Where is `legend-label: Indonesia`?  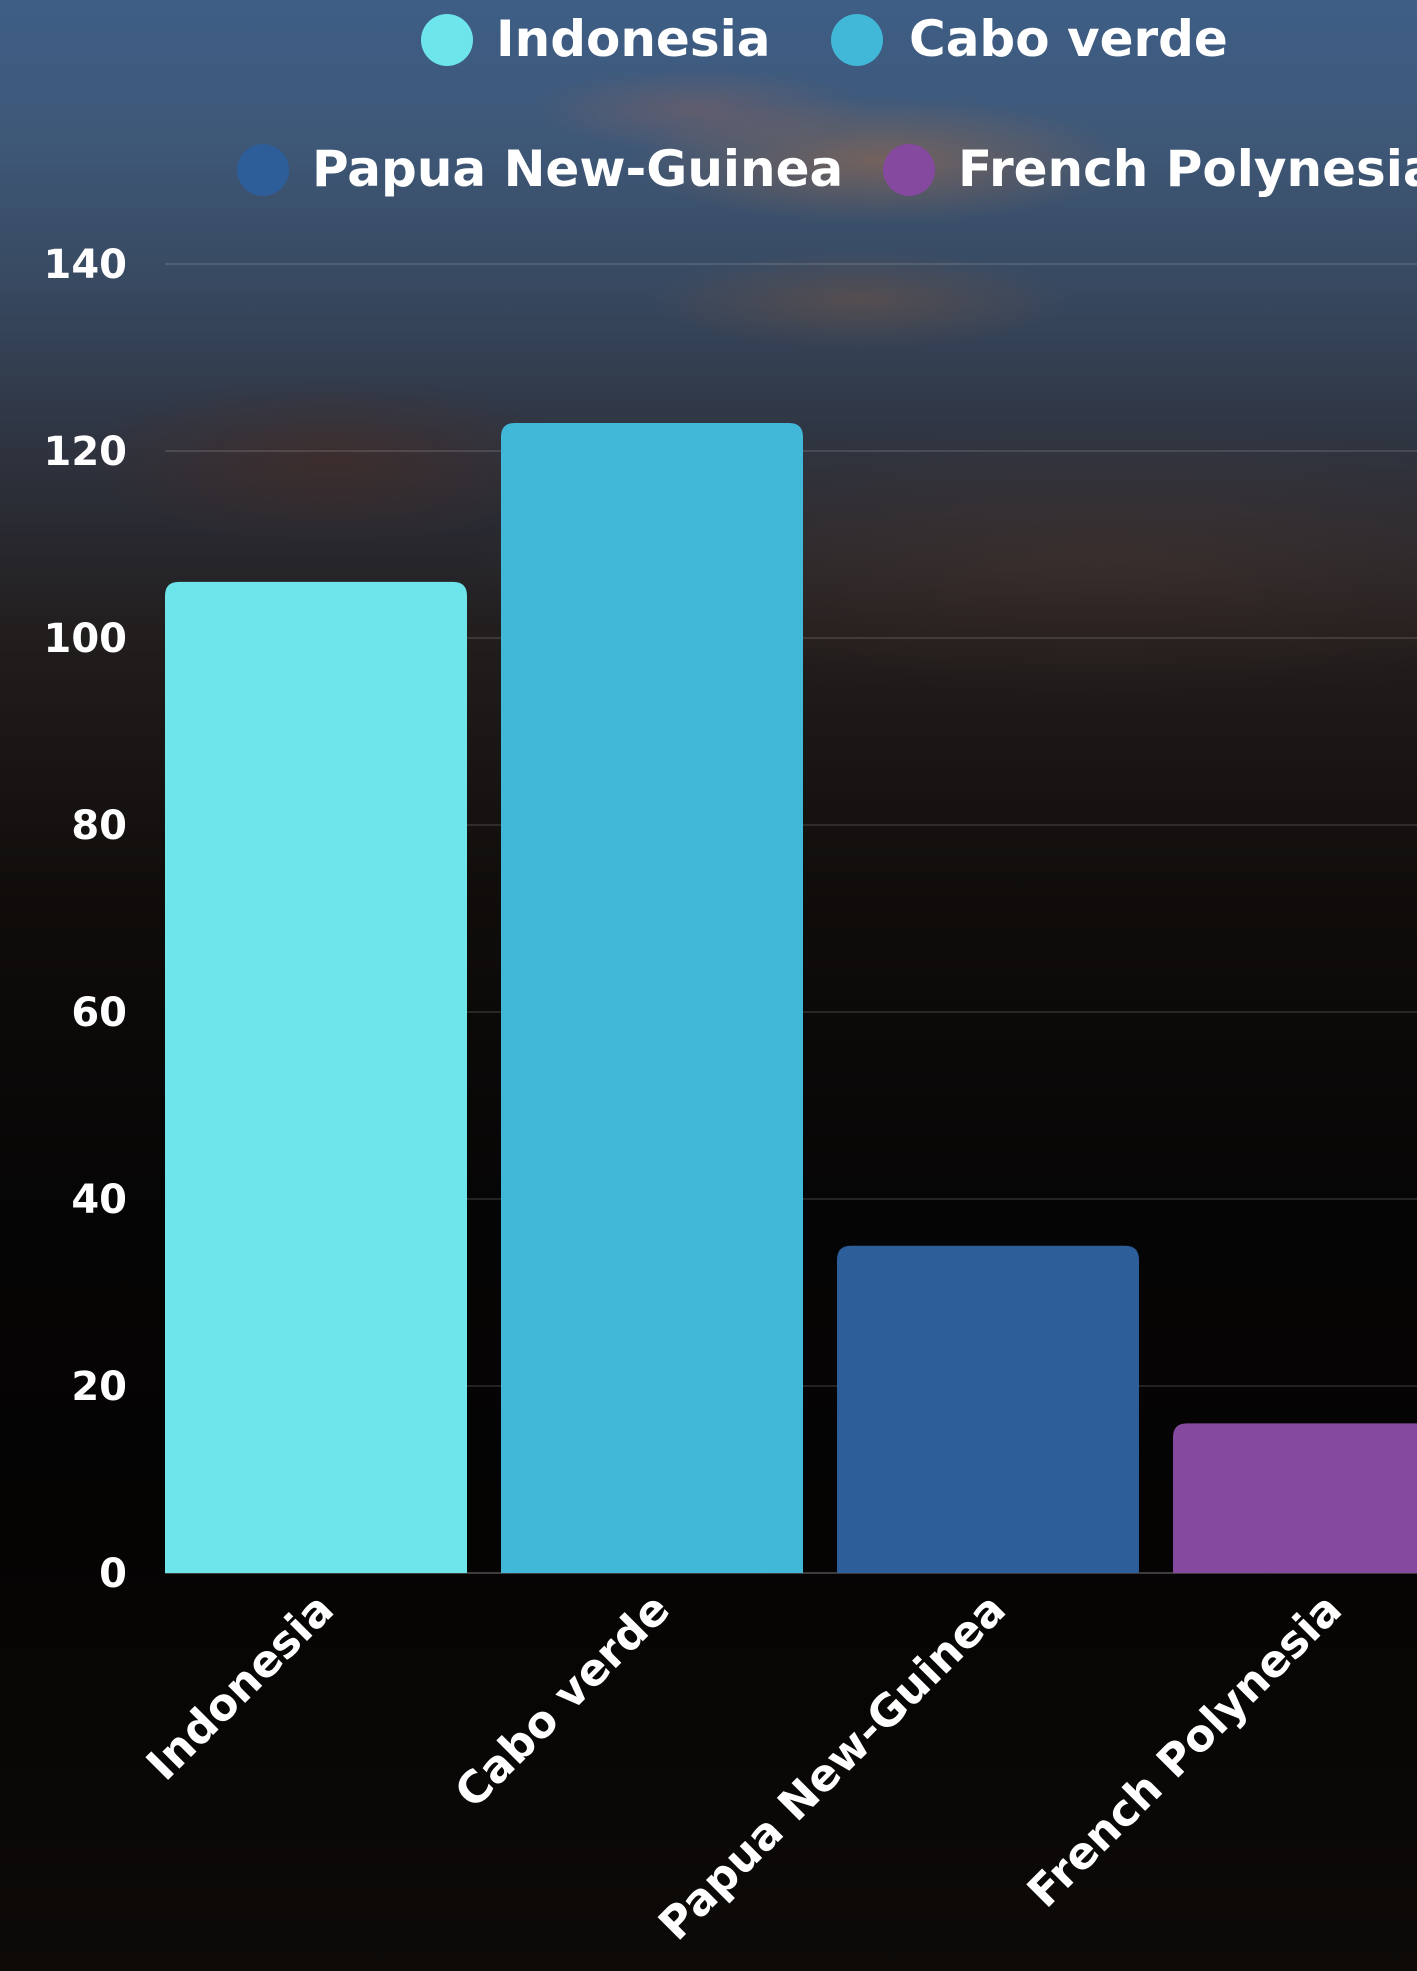
legend-label: Indonesia is located at coordinates (633, 39).